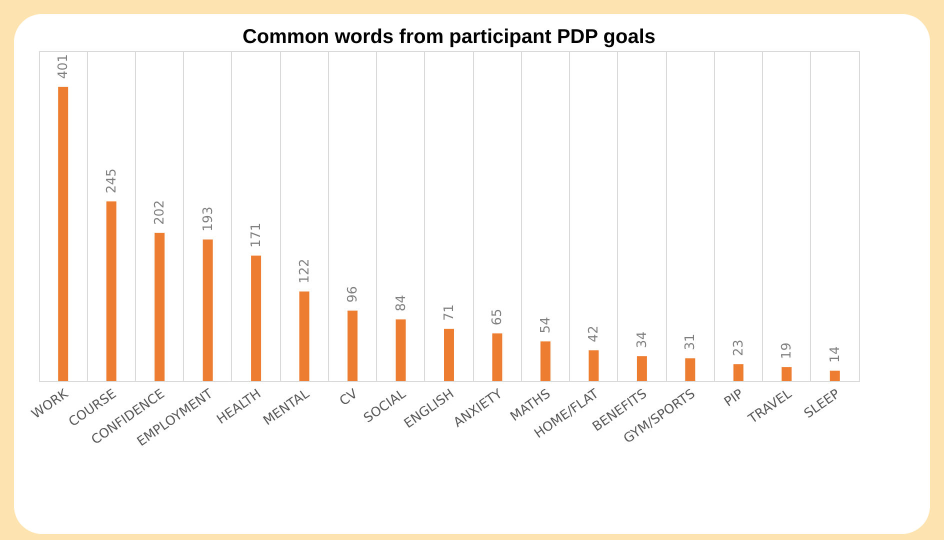 The image size is (944, 540). What do you see at coordinates (160, 212) in the screenshot?
I see `data-label: 202` at bounding box center [160, 212].